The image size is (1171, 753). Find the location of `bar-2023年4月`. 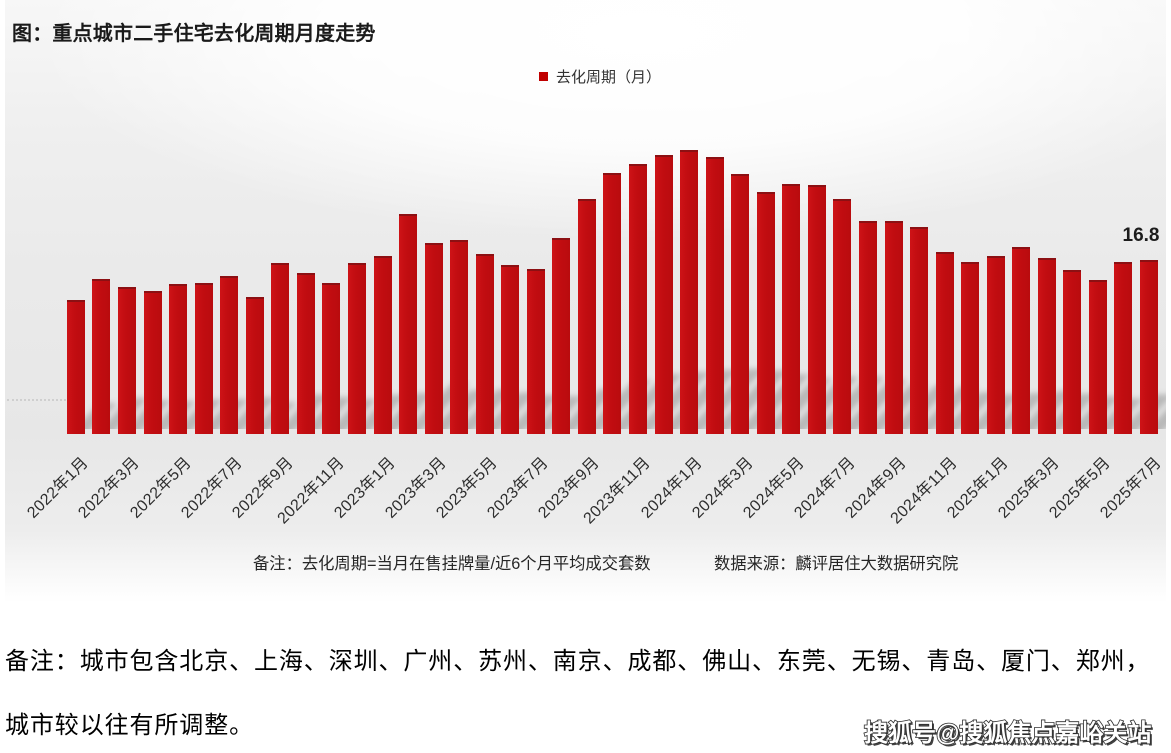

bar-2023年4月 is located at coordinates (459, 337).